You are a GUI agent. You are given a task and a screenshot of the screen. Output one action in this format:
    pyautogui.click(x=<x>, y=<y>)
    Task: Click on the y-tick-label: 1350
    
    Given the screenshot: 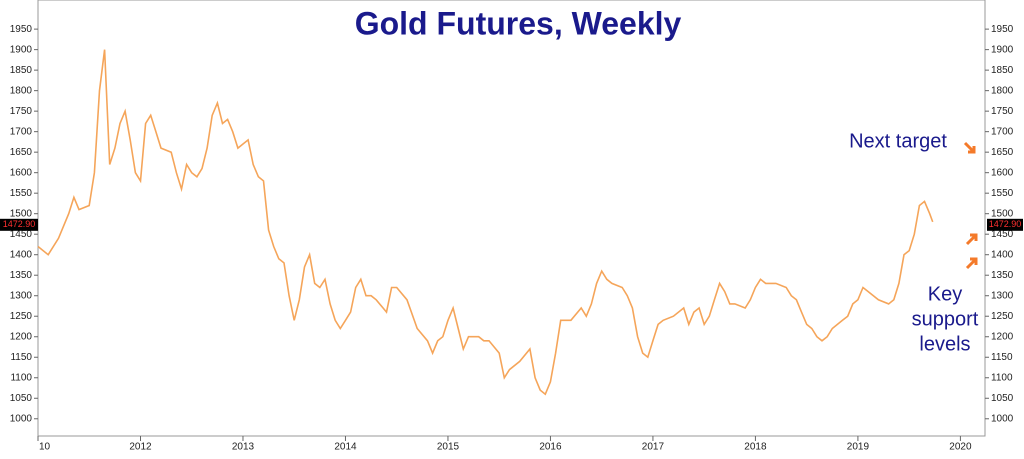 What is the action you would take?
    pyautogui.click(x=21, y=275)
    